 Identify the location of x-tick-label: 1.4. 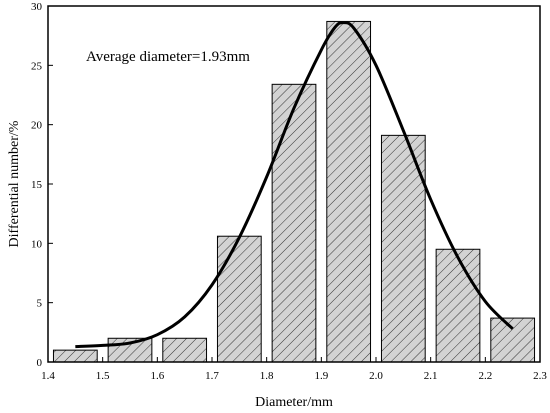
(48, 376).